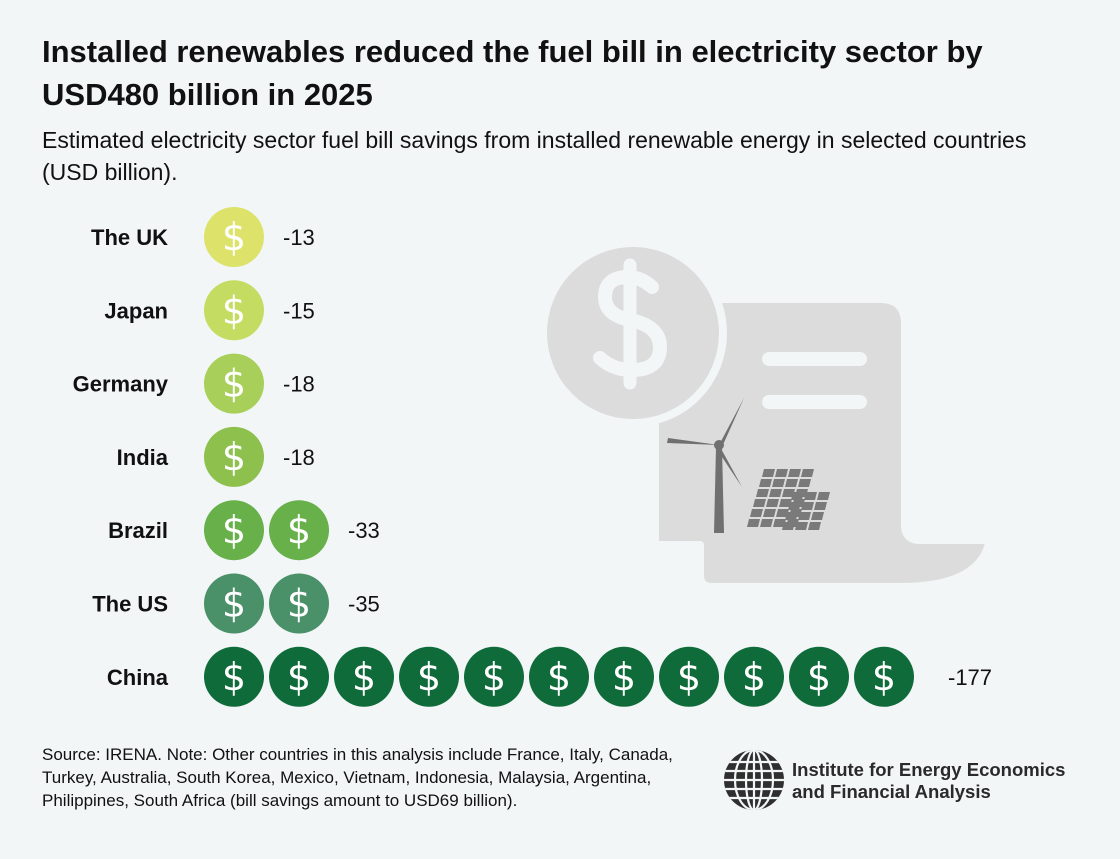  I want to click on country-label: Japan, so click(136, 310).